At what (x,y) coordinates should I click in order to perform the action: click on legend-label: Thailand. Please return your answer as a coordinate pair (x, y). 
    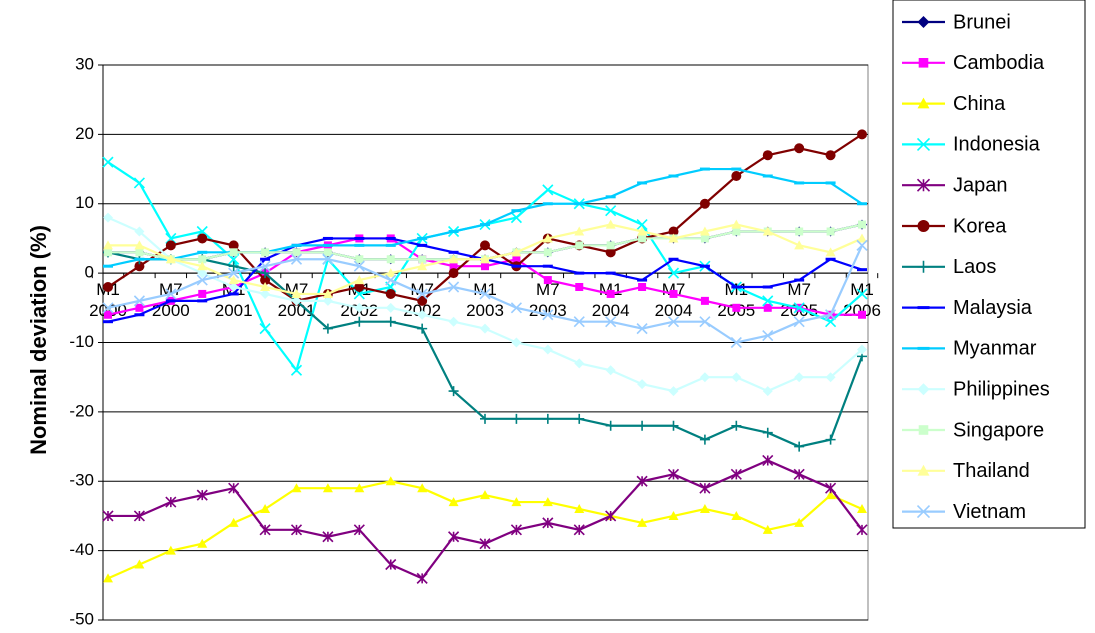
    Looking at the image, I should click on (991, 471).